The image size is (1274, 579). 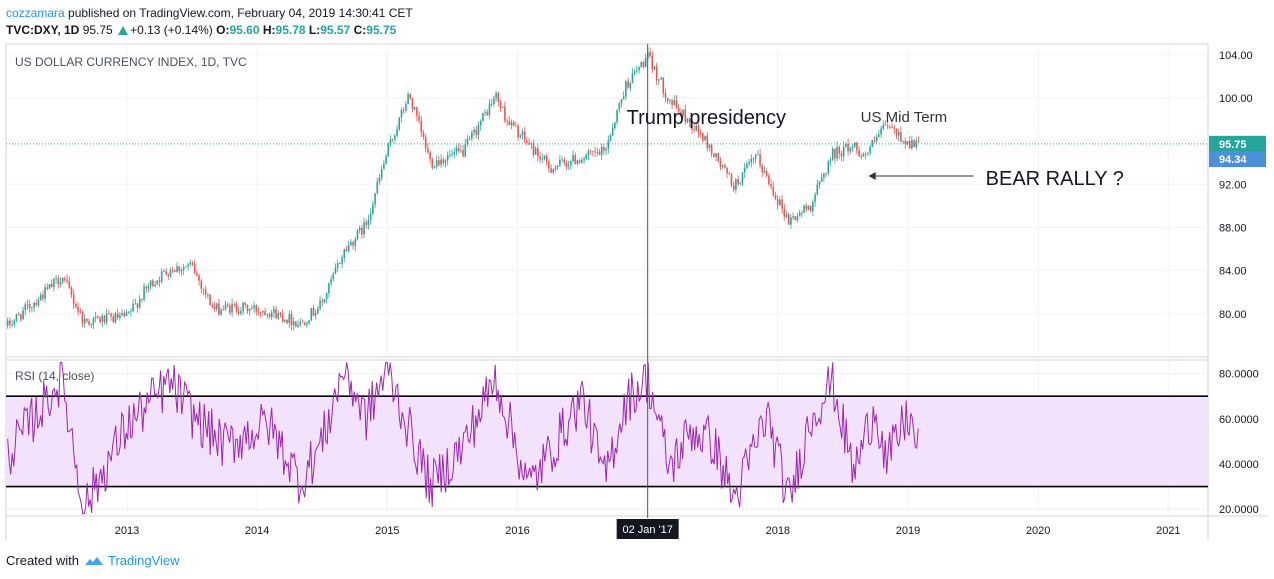 What do you see at coordinates (1233, 185) in the screenshot?
I see `price-y-tick-label: 92.00` at bounding box center [1233, 185].